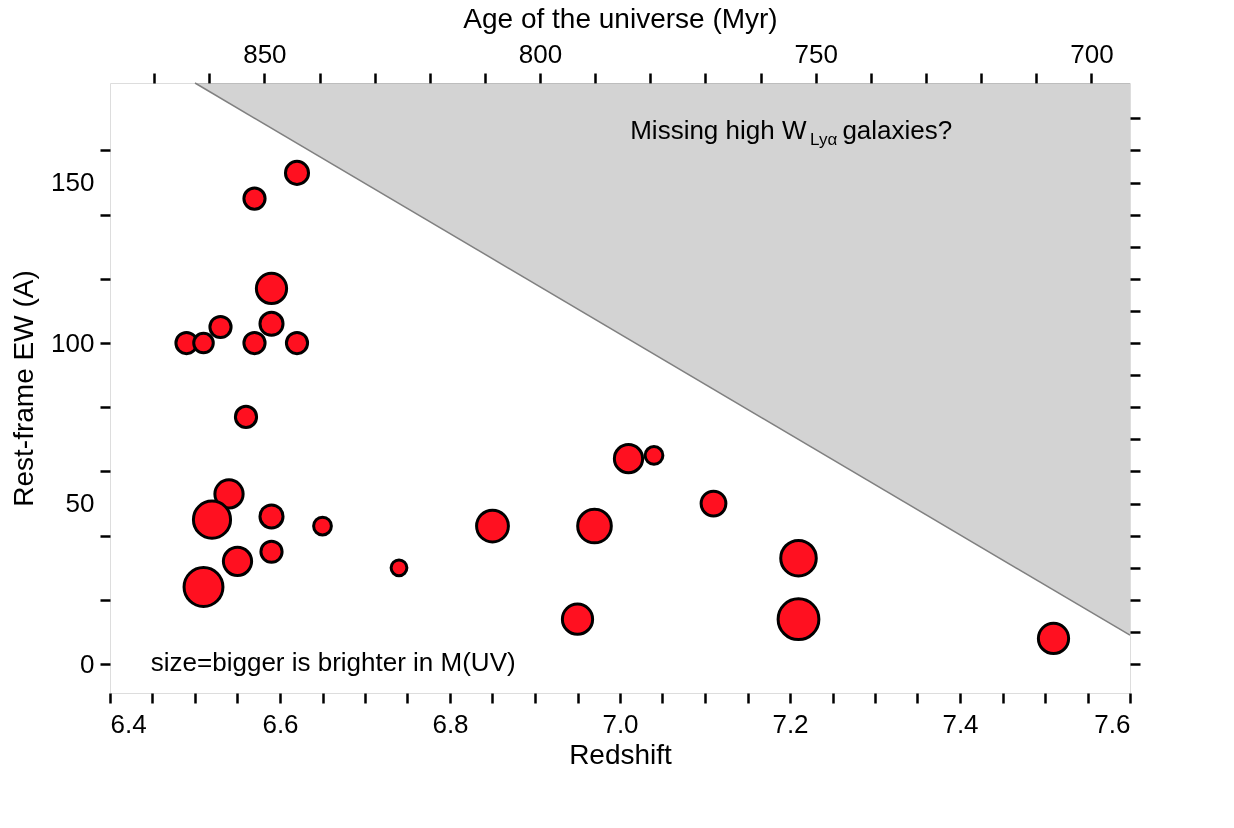 The height and width of the screenshot is (828, 1234). What do you see at coordinates (128, 723) in the screenshot?
I see `x-tick-label: 6.4` at bounding box center [128, 723].